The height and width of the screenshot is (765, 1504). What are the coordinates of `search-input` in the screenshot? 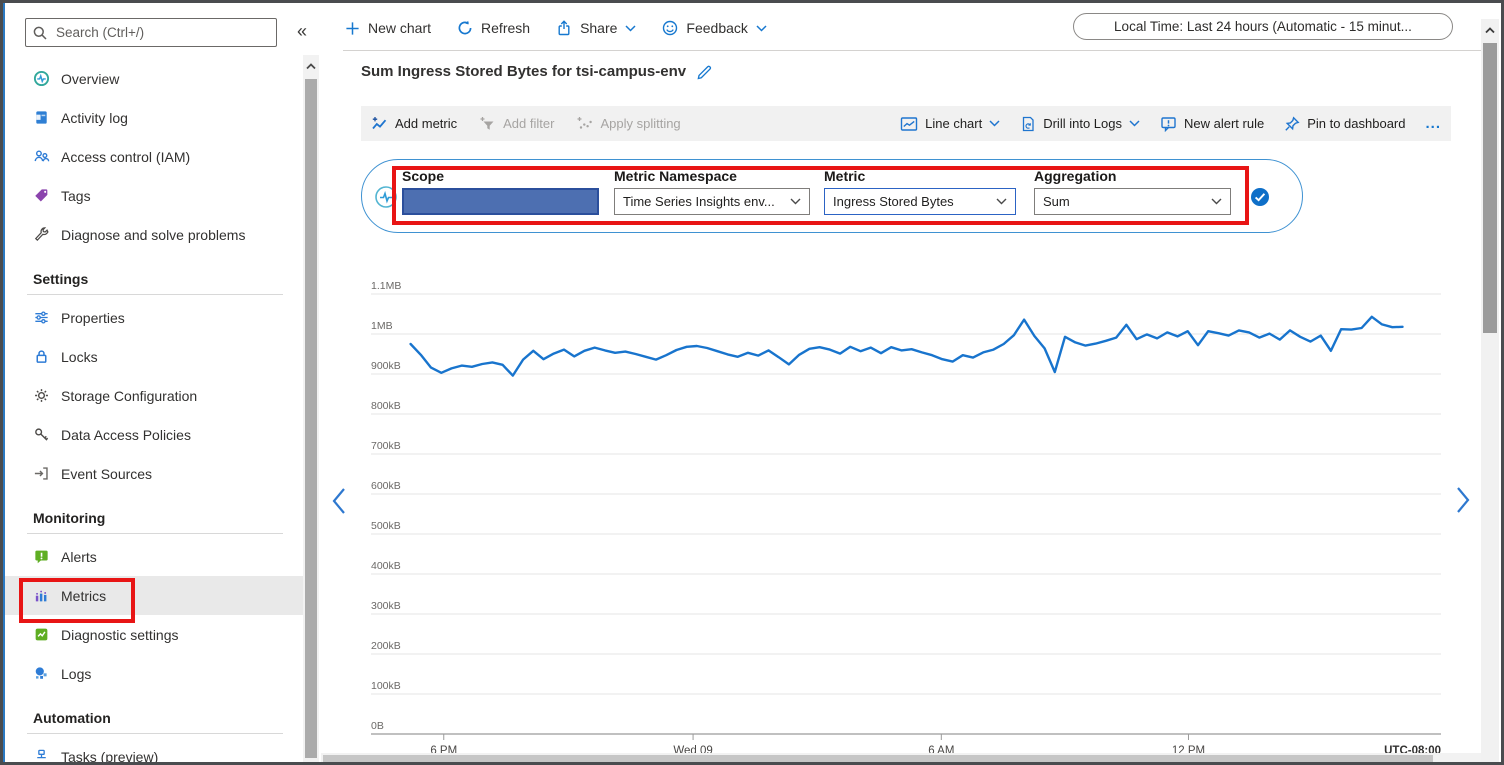 It's located at (162, 32).